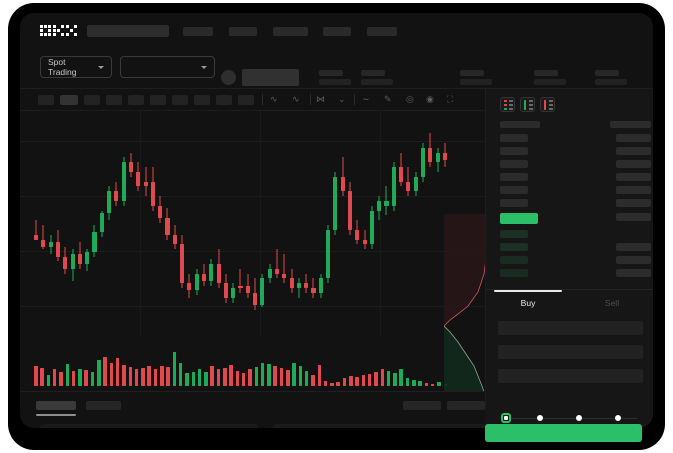 The image size is (673, 453). What do you see at coordinates (76, 67) in the screenshot?
I see `market-type-select: Spot Trading` at bounding box center [76, 67].